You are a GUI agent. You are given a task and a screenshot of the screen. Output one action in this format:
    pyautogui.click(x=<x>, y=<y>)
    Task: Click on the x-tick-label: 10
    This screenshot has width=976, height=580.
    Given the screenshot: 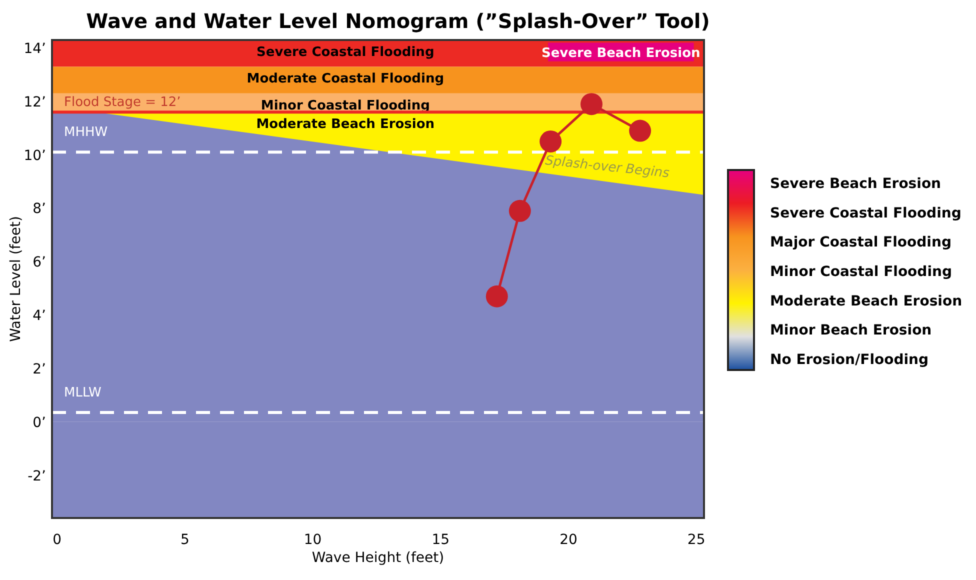 What is the action you would take?
    pyautogui.click(x=313, y=540)
    